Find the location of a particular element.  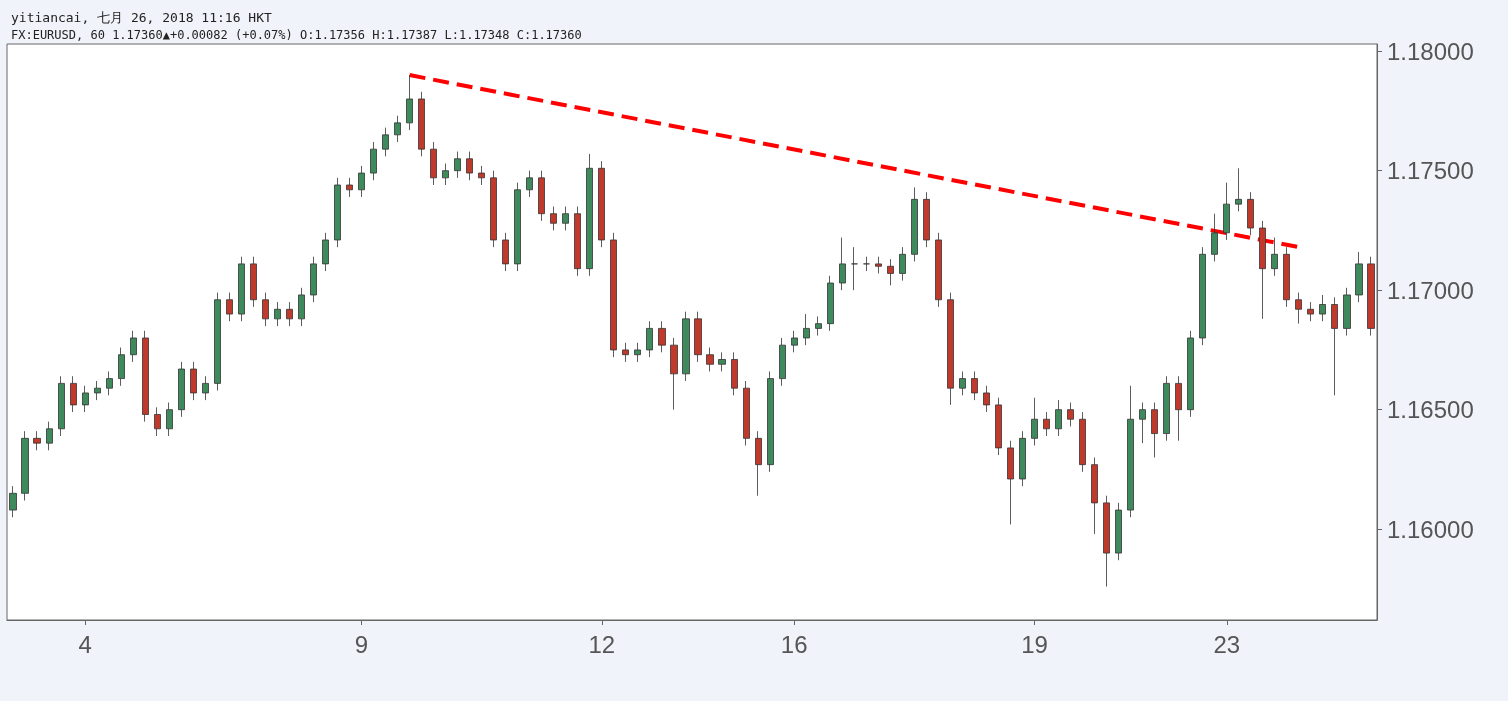

chart-subtitle: FX:EURUSD, 60 1.17360▲+0.00082 (+0.07%) O:1.17356 H:1.17387 L:1.17348 C:1.17360 is located at coordinates (296, 35).